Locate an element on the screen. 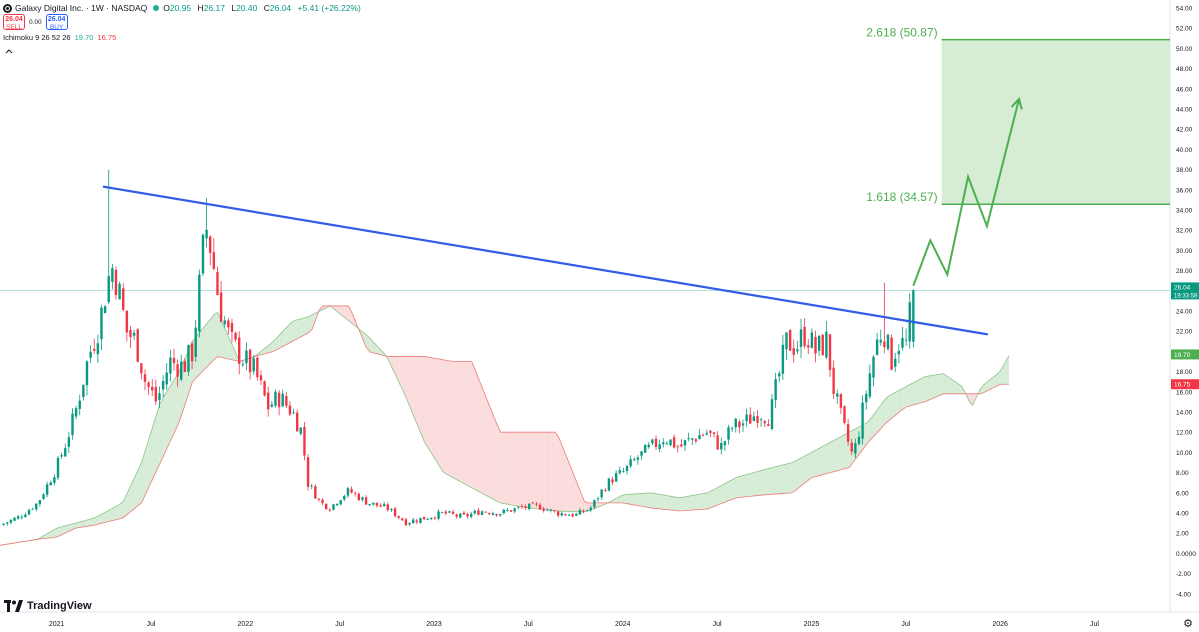 The width and height of the screenshot is (1199, 632). collapse-legend-icon is located at coordinates (9, 51).